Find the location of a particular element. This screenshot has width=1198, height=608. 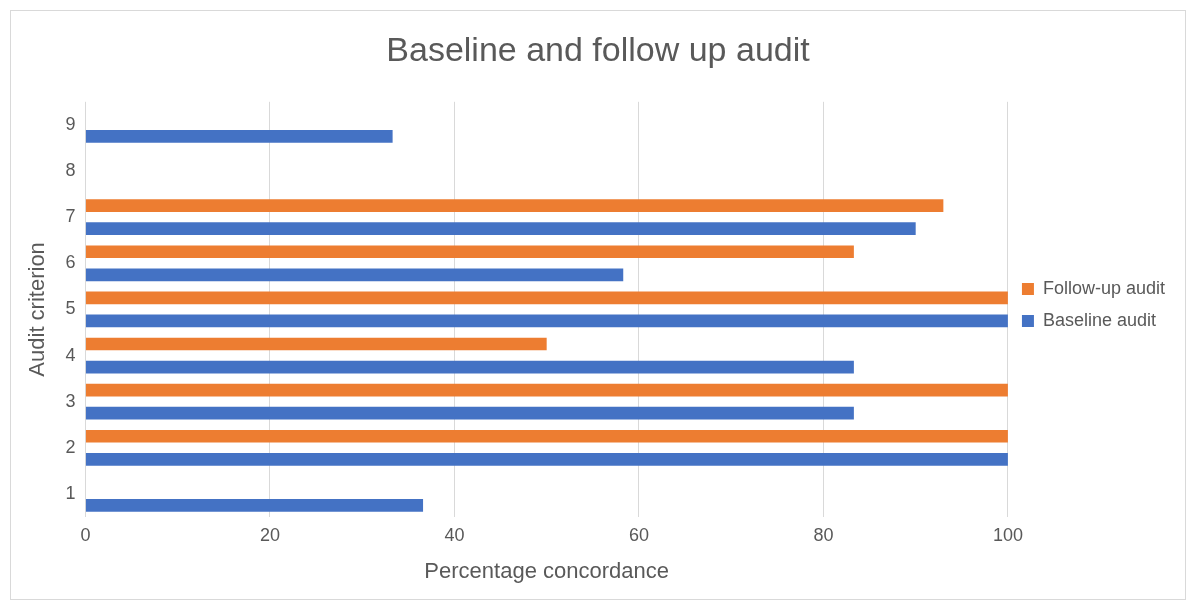

y-axis-title: Audit criterion is located at coordinates (37, 309).